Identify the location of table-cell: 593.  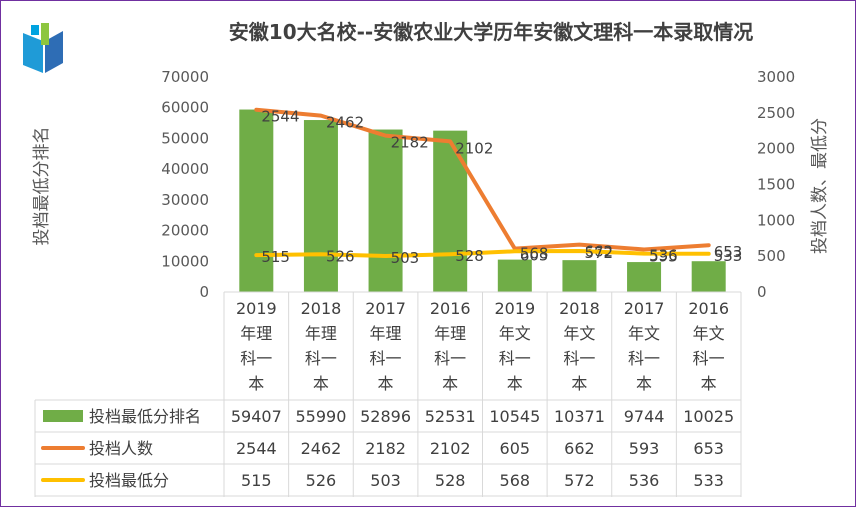
(644, 448).